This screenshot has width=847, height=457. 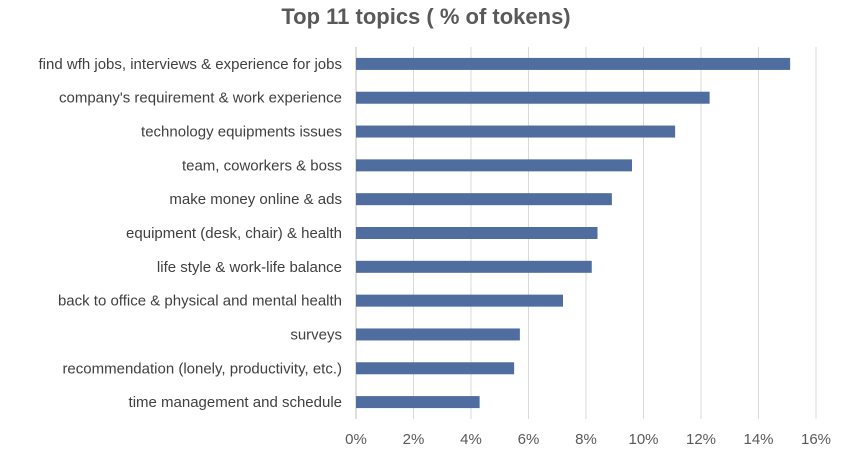 I want to click on category-label: surveys, so click(x=316, y=334).